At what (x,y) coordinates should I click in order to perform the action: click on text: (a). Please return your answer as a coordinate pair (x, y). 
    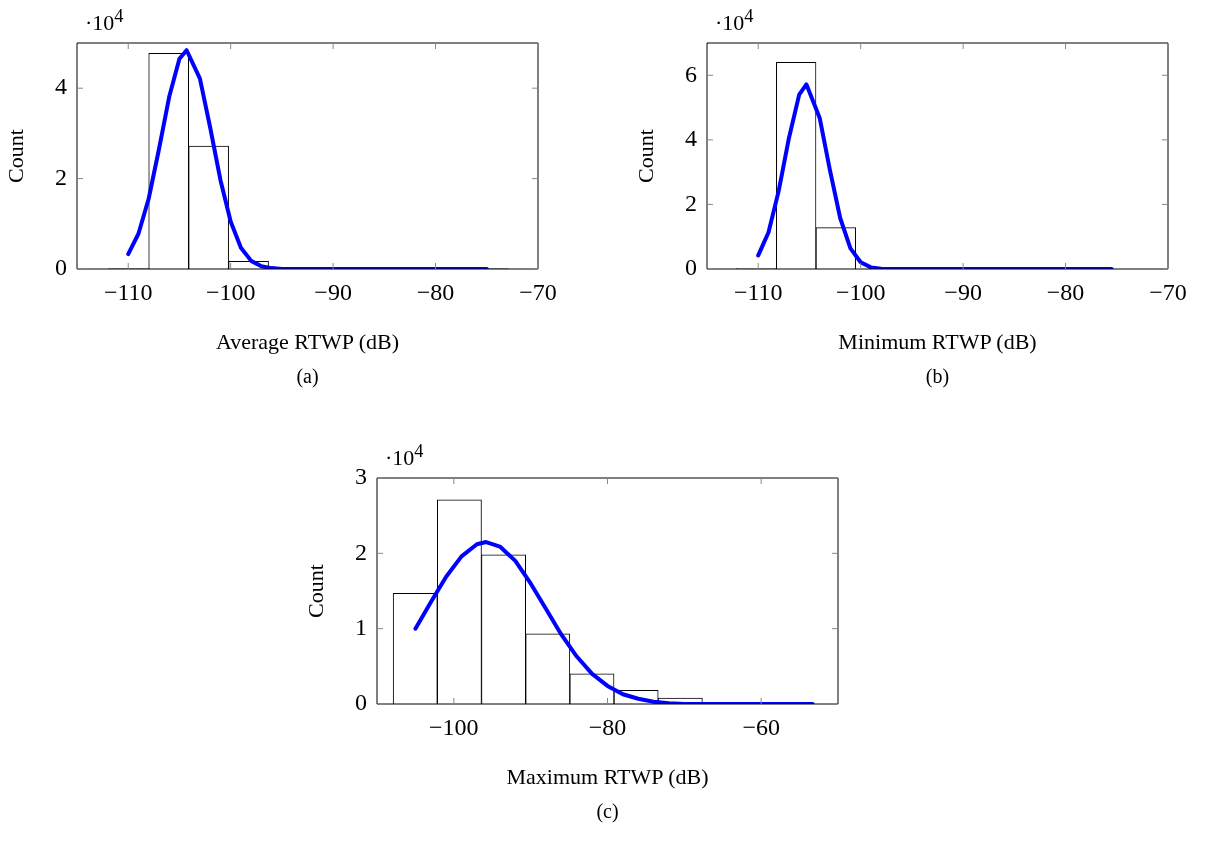
    Looking at the image, I should click on (307, 376).